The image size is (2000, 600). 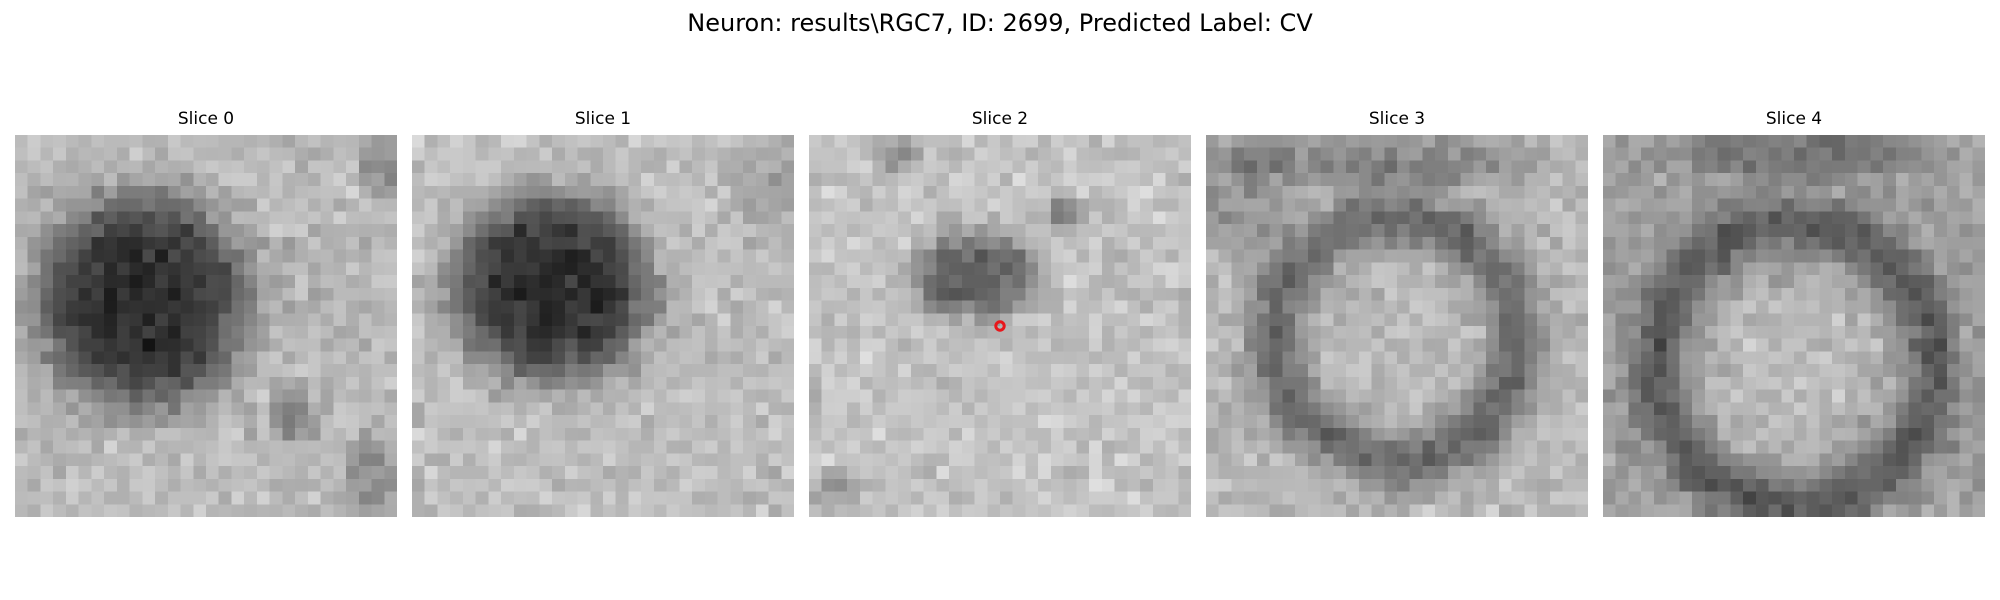 I want to click on slice-panel-2: Slice 2, so click(x=1000, y=312).